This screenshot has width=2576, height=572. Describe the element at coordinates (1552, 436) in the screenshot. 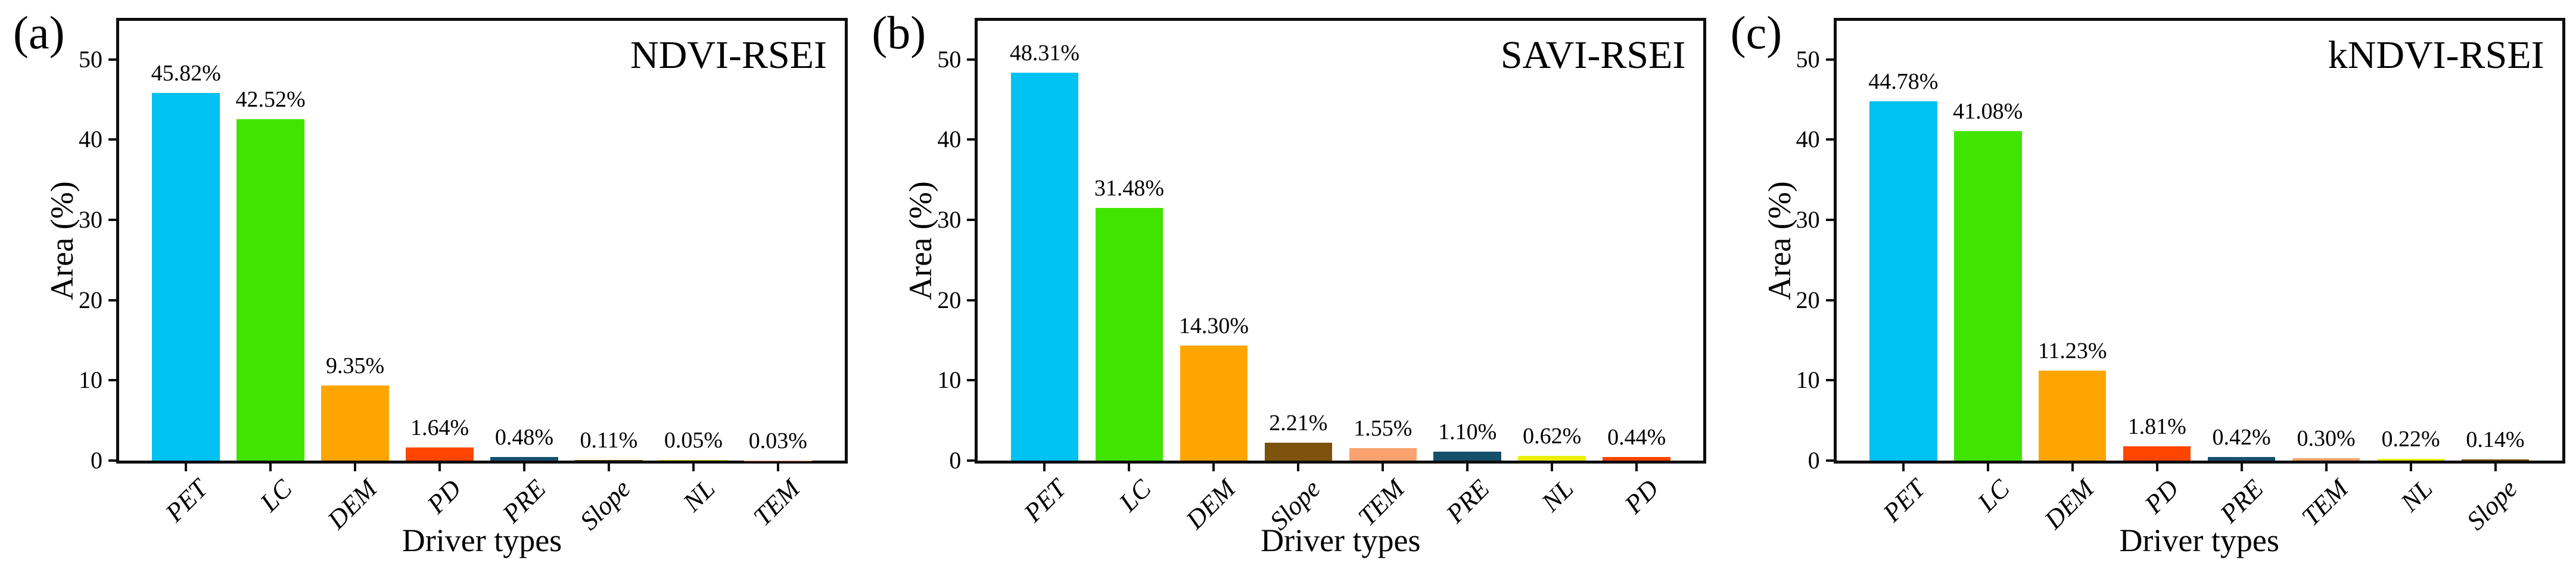

I see `bar-value-label: 0.62%` at that location.